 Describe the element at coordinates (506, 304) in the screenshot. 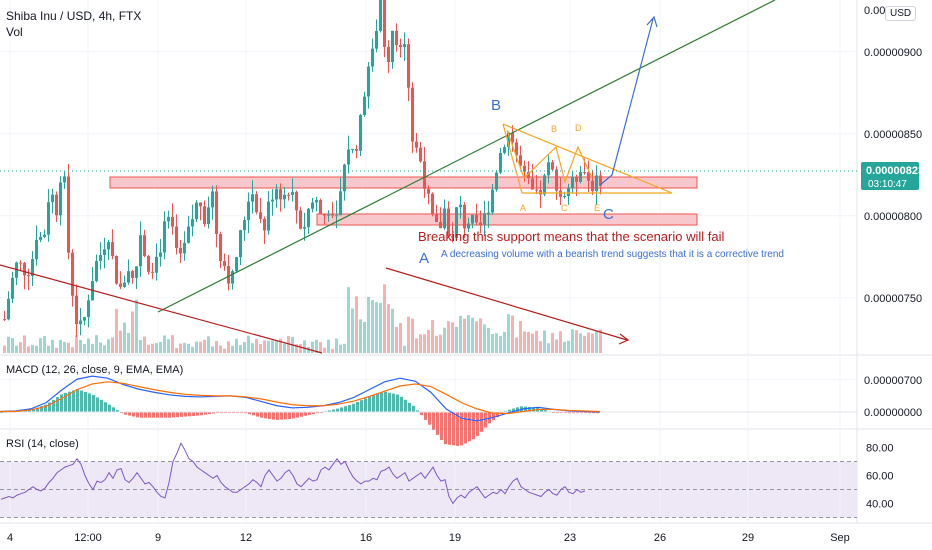

I see `trendline-red-right` at that location.